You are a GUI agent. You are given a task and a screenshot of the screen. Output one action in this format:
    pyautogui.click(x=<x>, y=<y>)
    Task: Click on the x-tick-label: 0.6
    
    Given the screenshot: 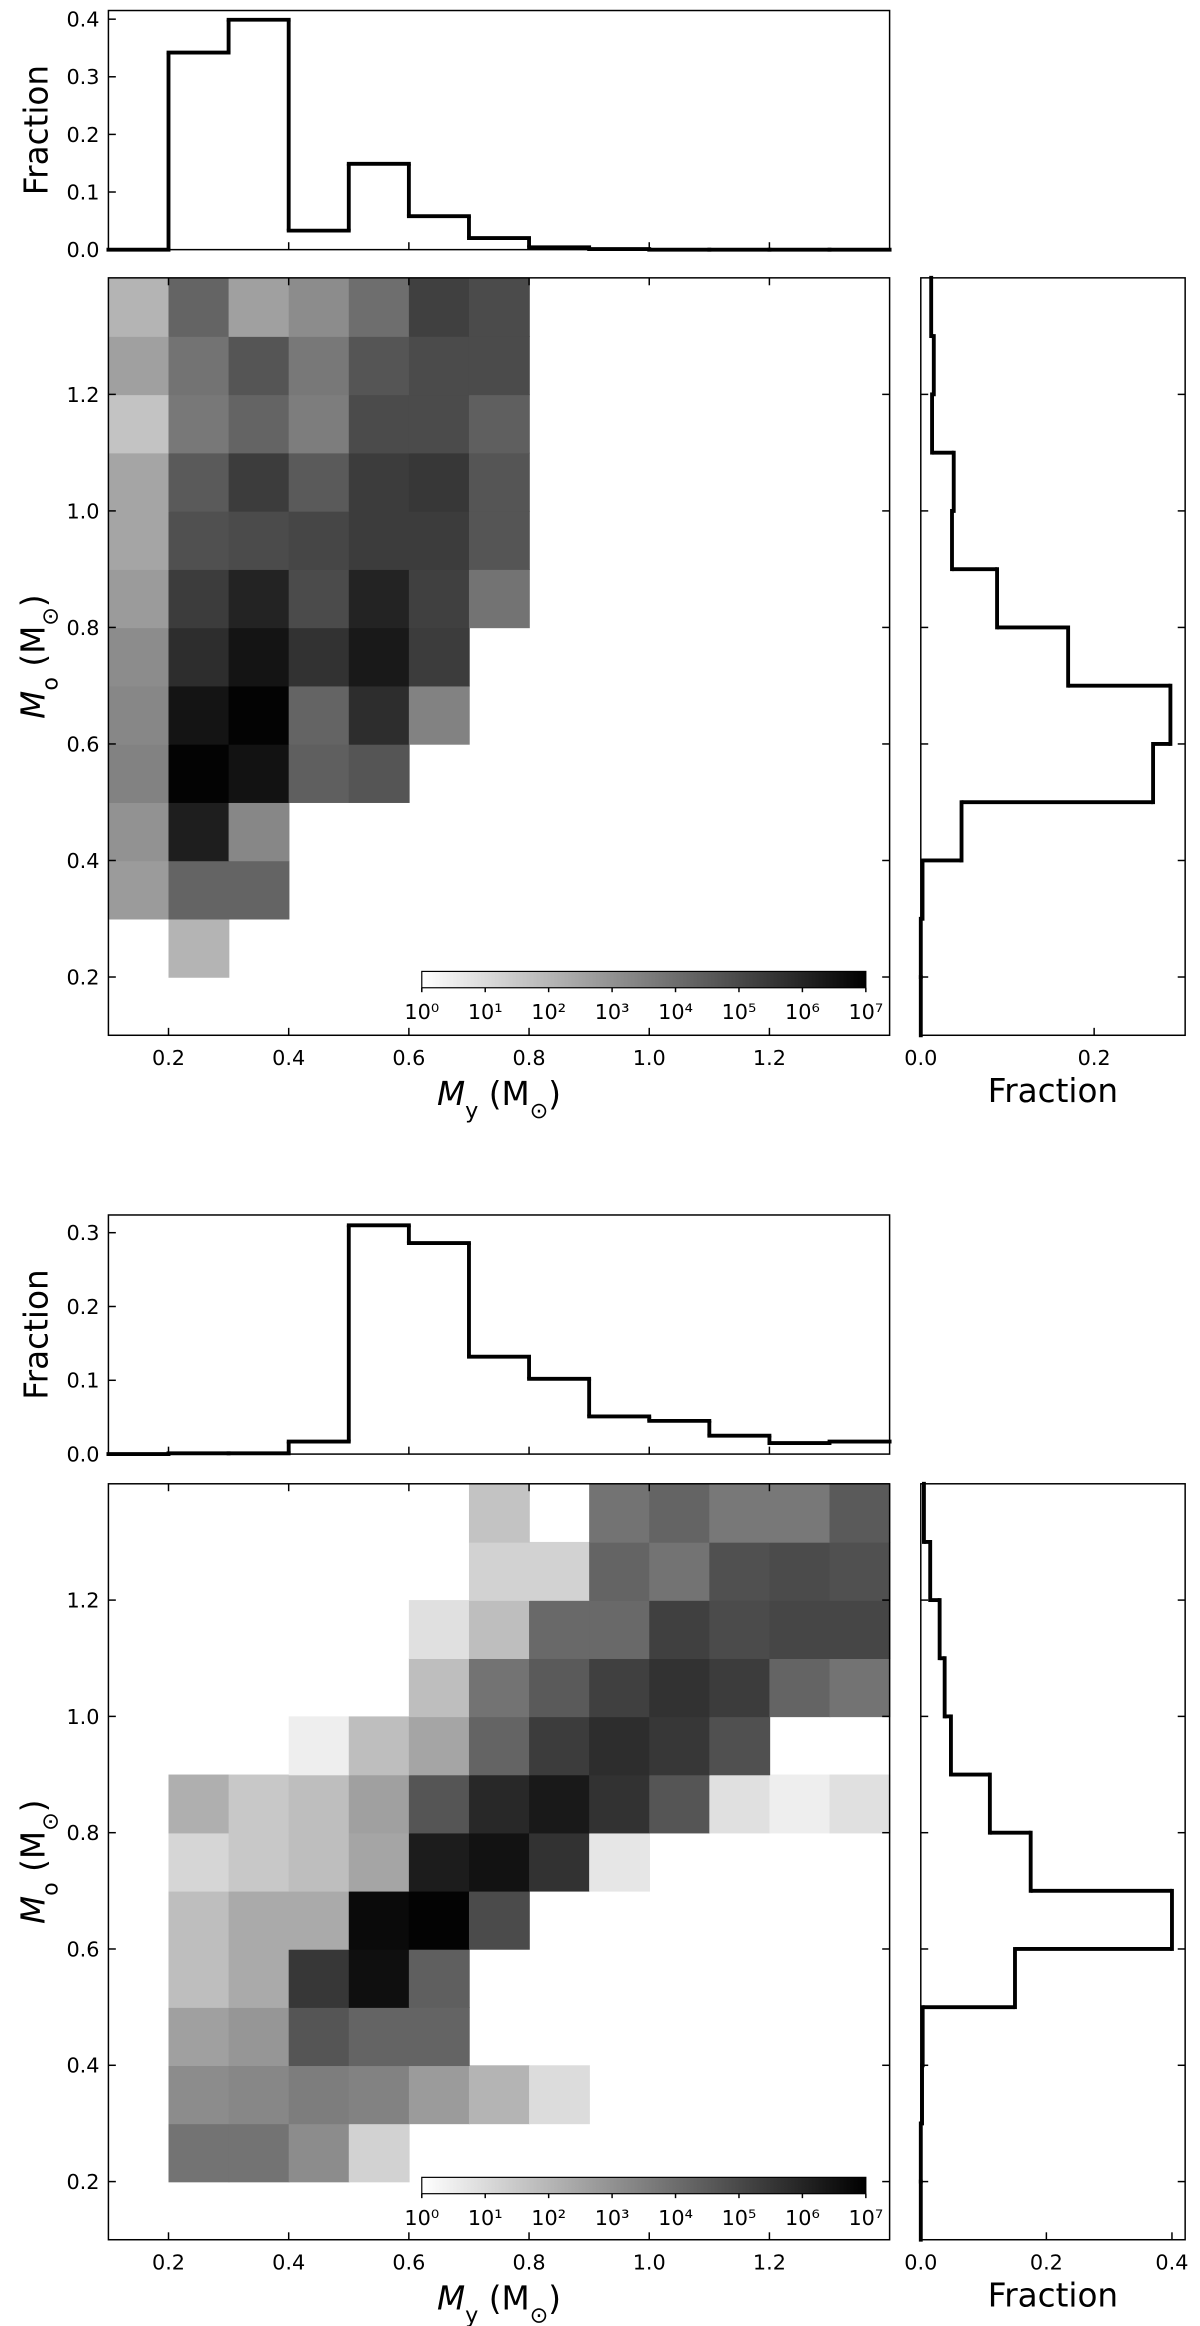 What is the action you would take?
    pyautogui.click(x=408, y=2262)
    